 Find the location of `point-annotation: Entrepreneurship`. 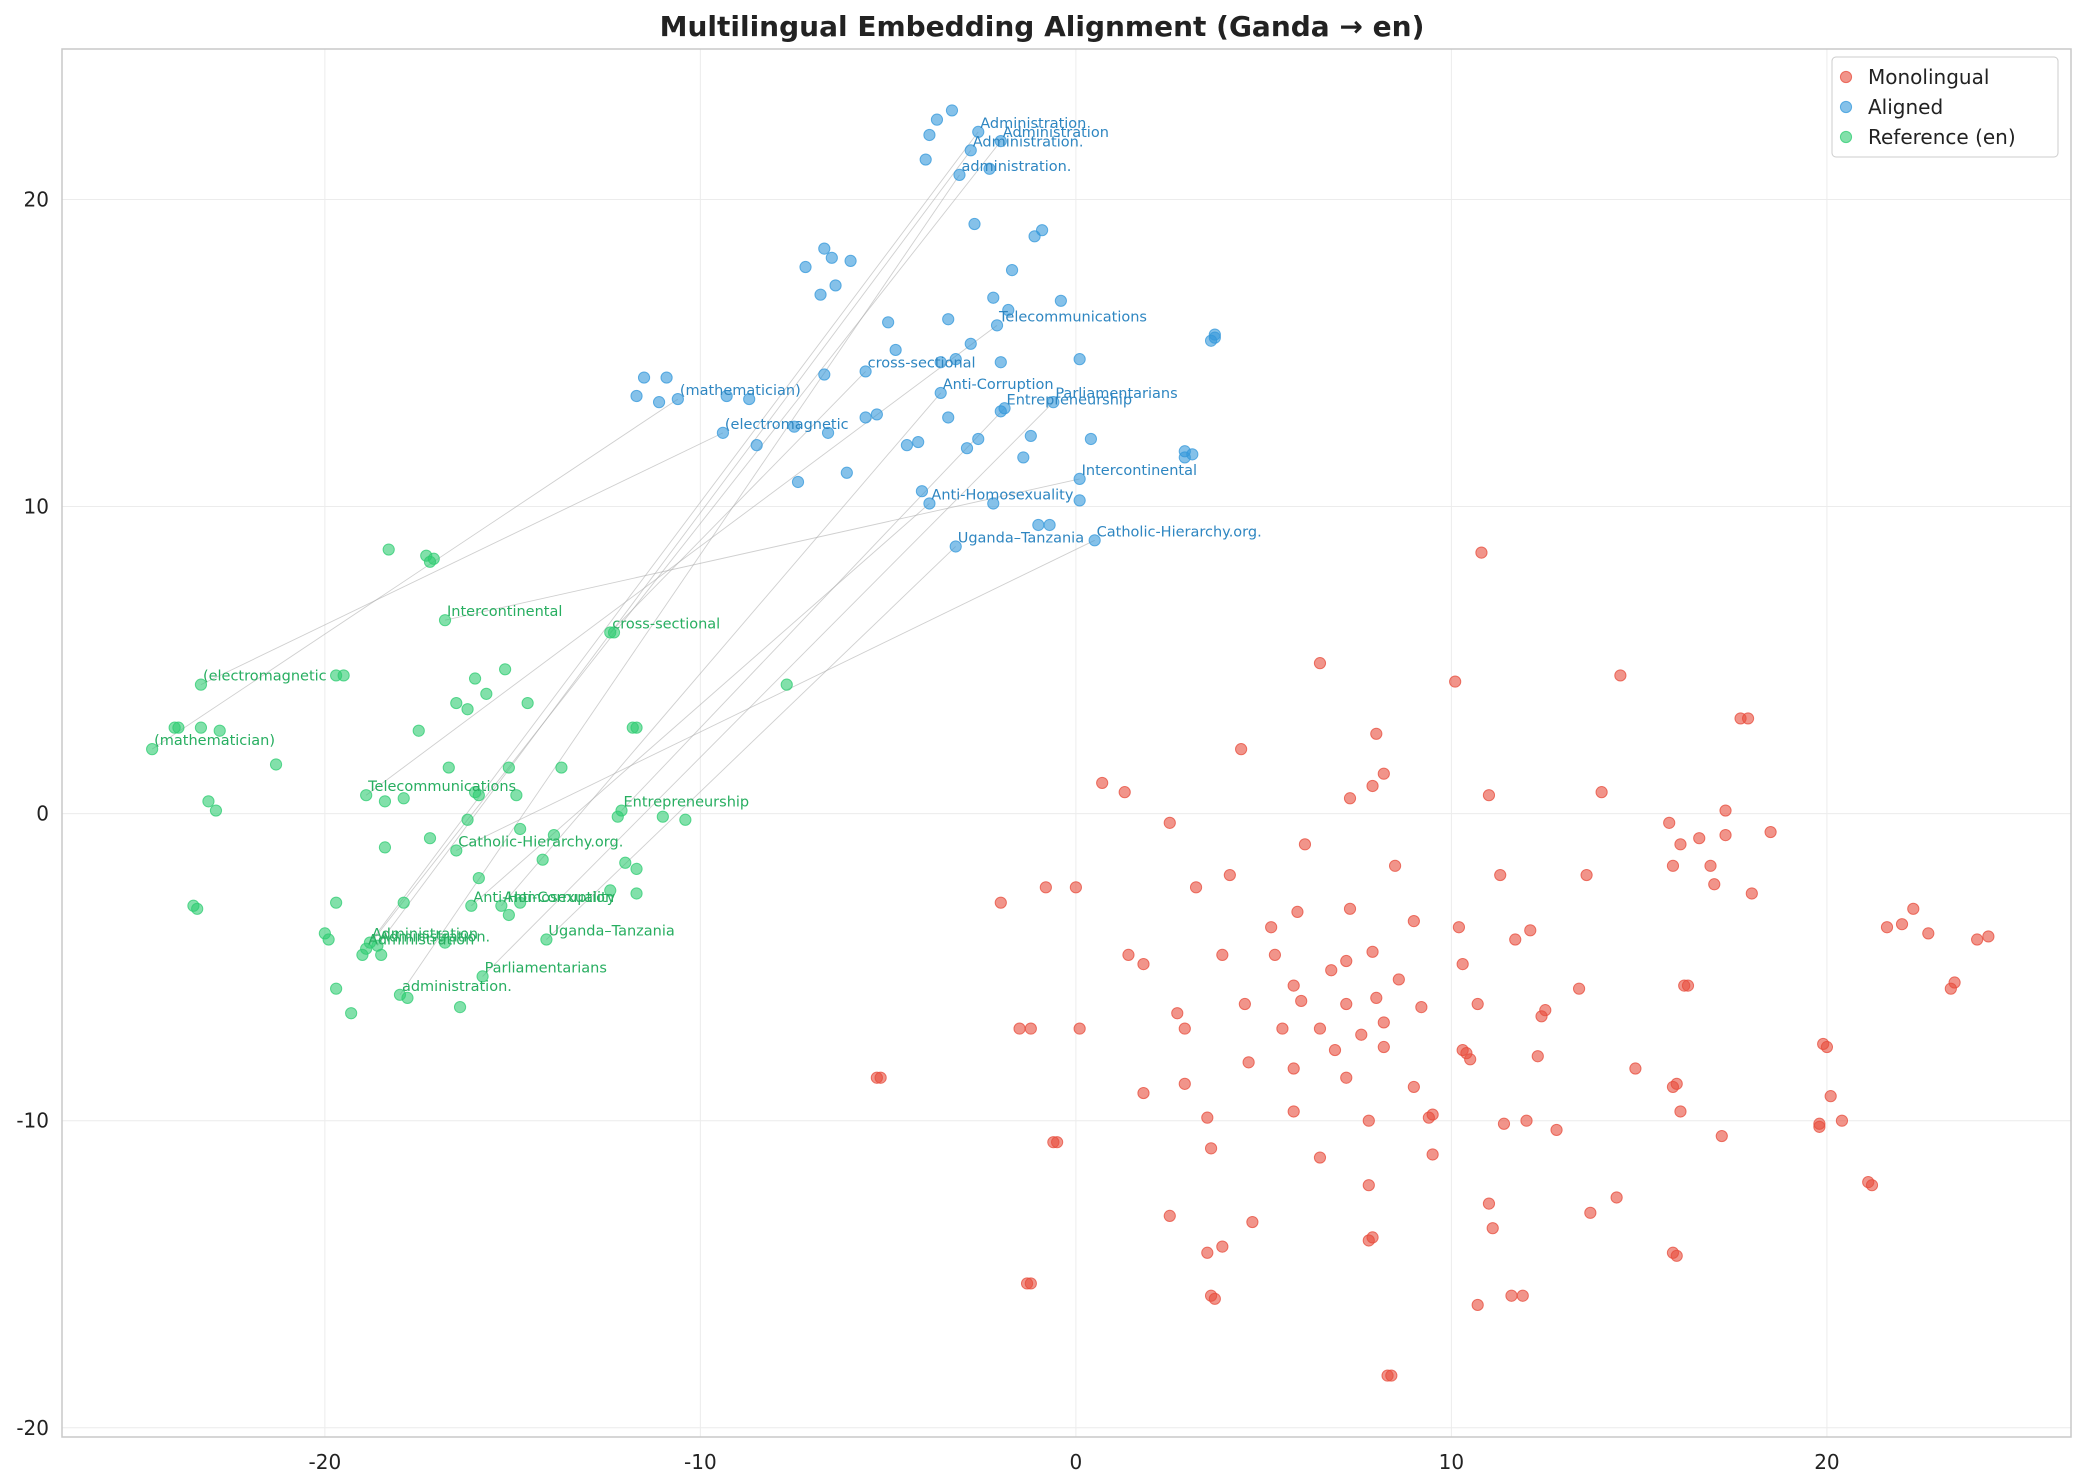

point-annotation: Entrepreneurship is located at coordinates (687, 803).